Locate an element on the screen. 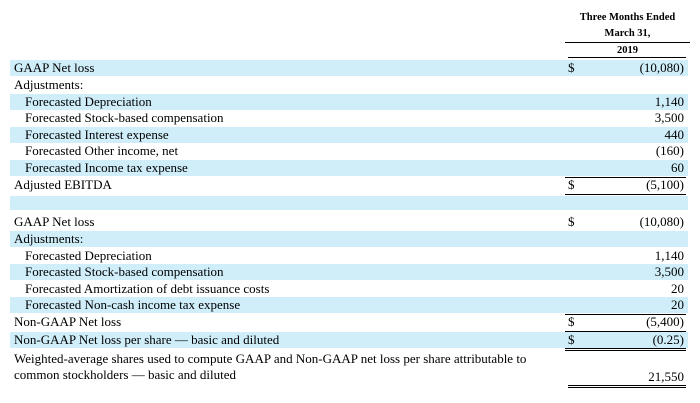  row-label: Non-GAAP Net loss is located at coordinates (68, 321).